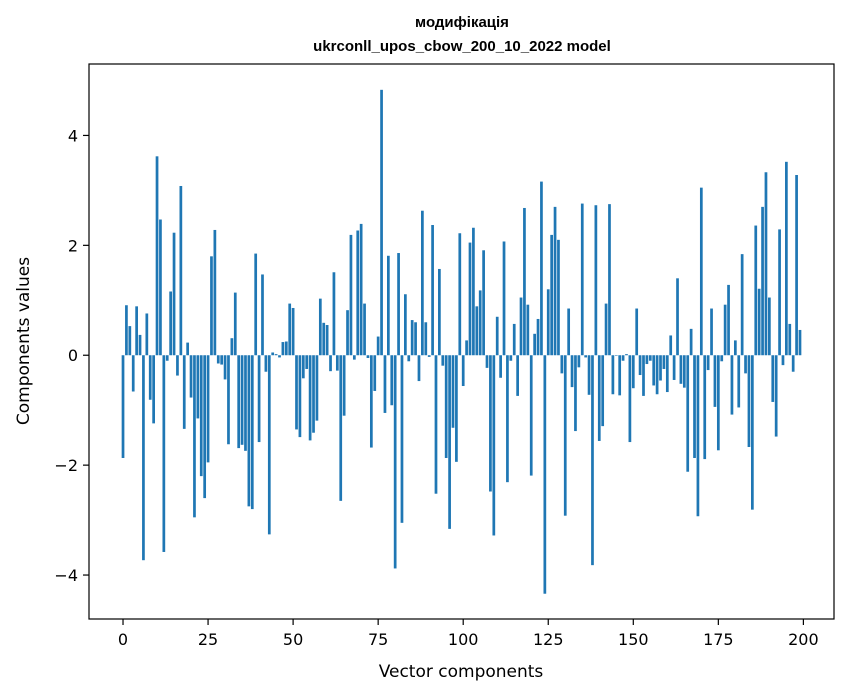 This screenshot has width=847, height=696. What do you see at coordinates (462, 22) in the screenshot?
I see `chart-title: модифікація` at bounding box center [462, 22].